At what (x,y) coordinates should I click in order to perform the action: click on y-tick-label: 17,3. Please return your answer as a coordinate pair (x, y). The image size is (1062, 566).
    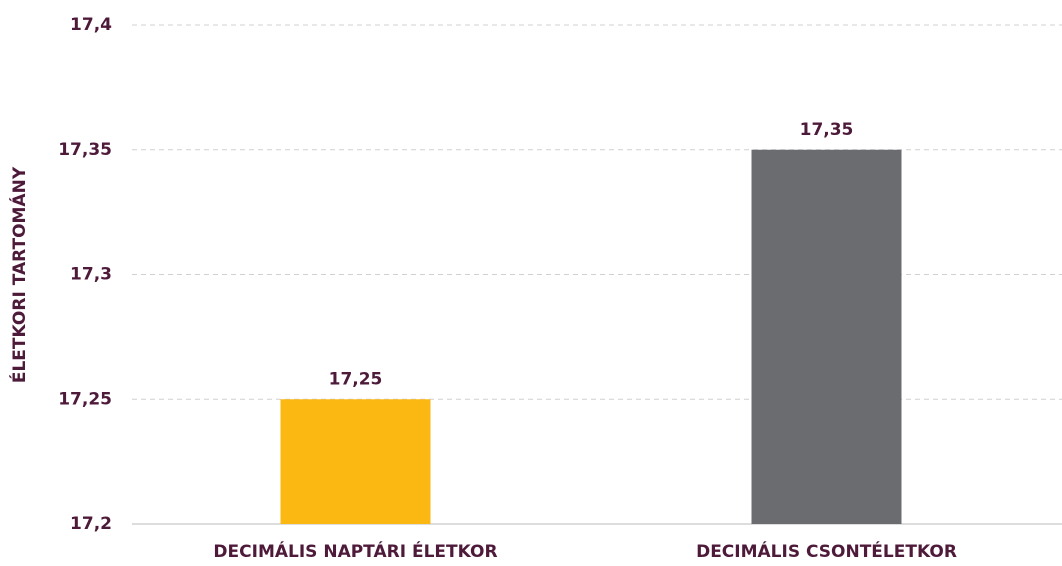
    Looking at the image, I should click on (91, 275).